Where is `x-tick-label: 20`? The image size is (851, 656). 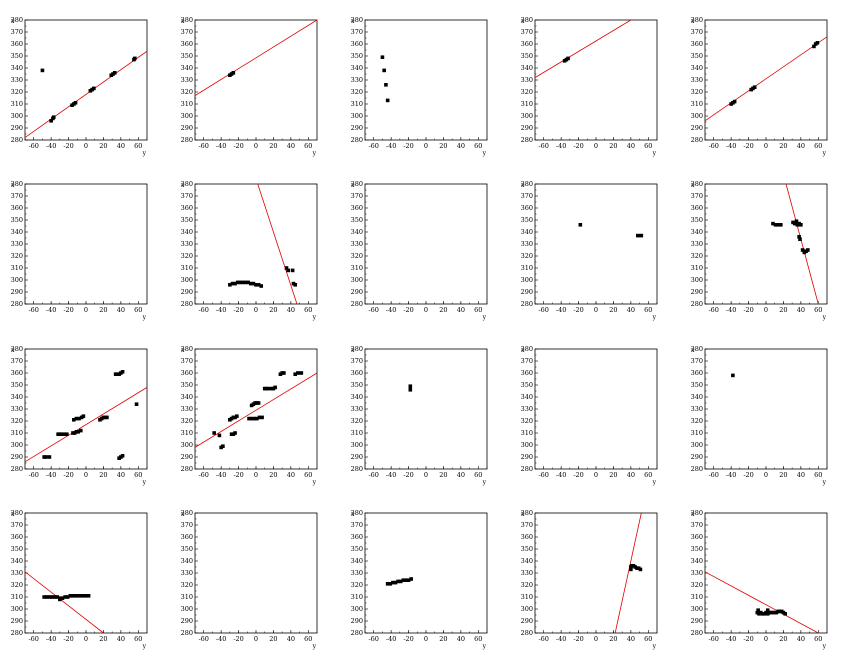
x-tick-label: 20 is located at coordinates (443, 475).